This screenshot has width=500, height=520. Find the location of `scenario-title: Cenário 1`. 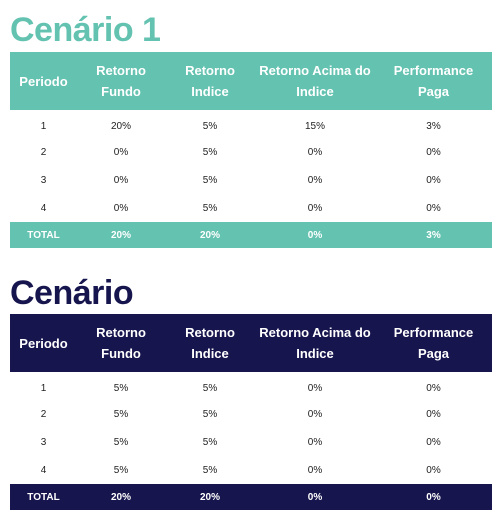

scenario-title: Cenário 1 is located at coordinates (85, 30).